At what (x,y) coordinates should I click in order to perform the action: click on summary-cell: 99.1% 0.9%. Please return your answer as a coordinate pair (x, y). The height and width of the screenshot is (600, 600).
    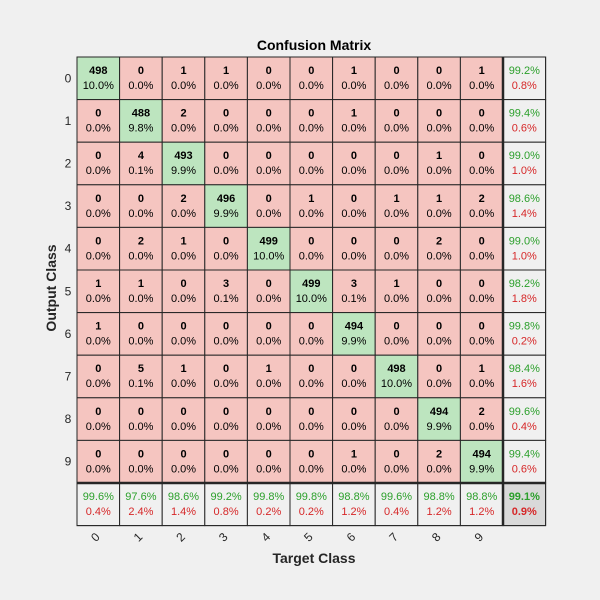
    Looking at the image, I should click on (524, 504).